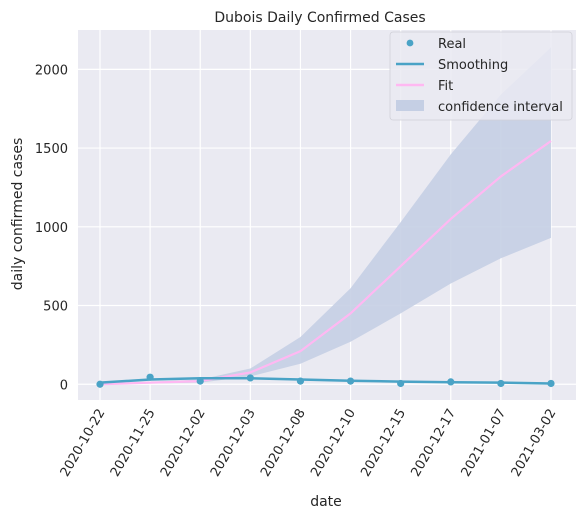  I want to click on legend-box, so click(481, 76).